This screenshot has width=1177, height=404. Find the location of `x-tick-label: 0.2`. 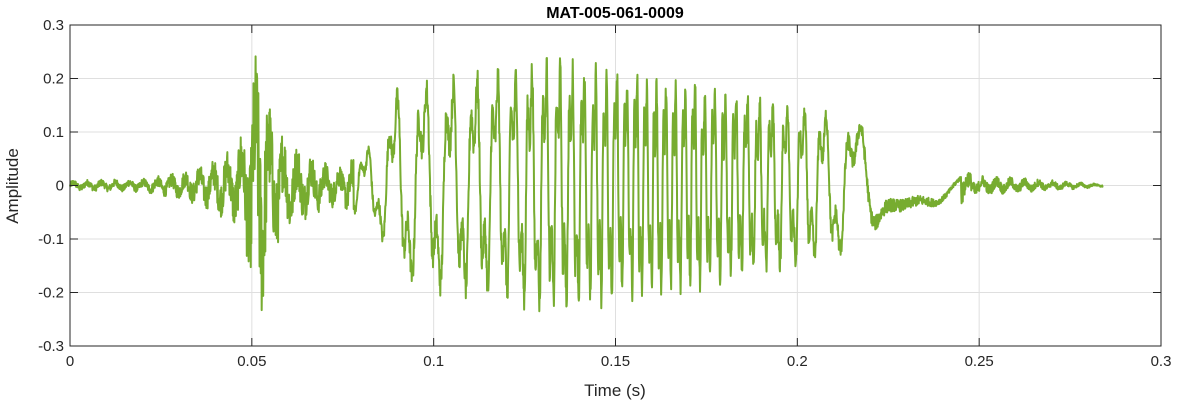

x-tick-label: 0.2 is located at coordinates (797, 361).